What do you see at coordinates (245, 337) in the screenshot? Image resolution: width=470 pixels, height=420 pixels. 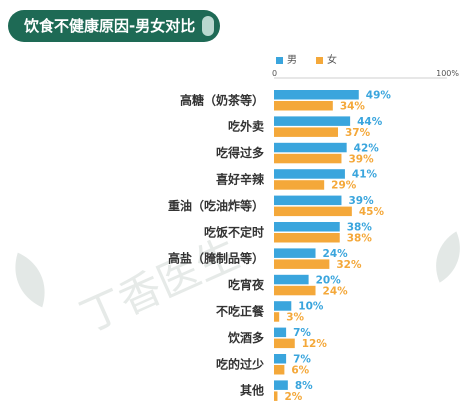 I see `category-label: 饮酒多` at bounding box center [245, 337].